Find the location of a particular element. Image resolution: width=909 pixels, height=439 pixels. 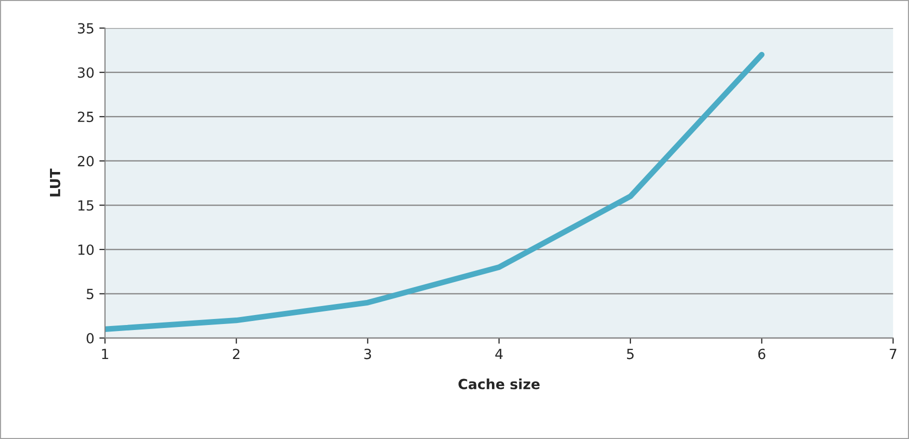

y-tick-label: 25 is located at coordinates (86, 117).